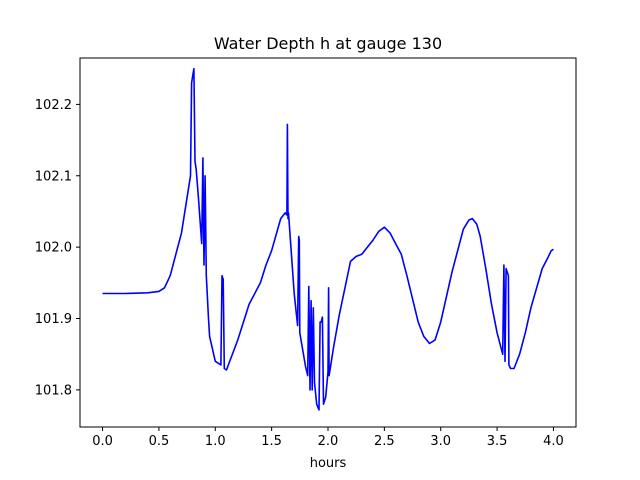 Image resolution: width=640 pixels, height=480 pixels. Describe the element at coordinates (328, 43) in the screenshot. I see `chart-title: Water Depth h at gauge 130` at that location.